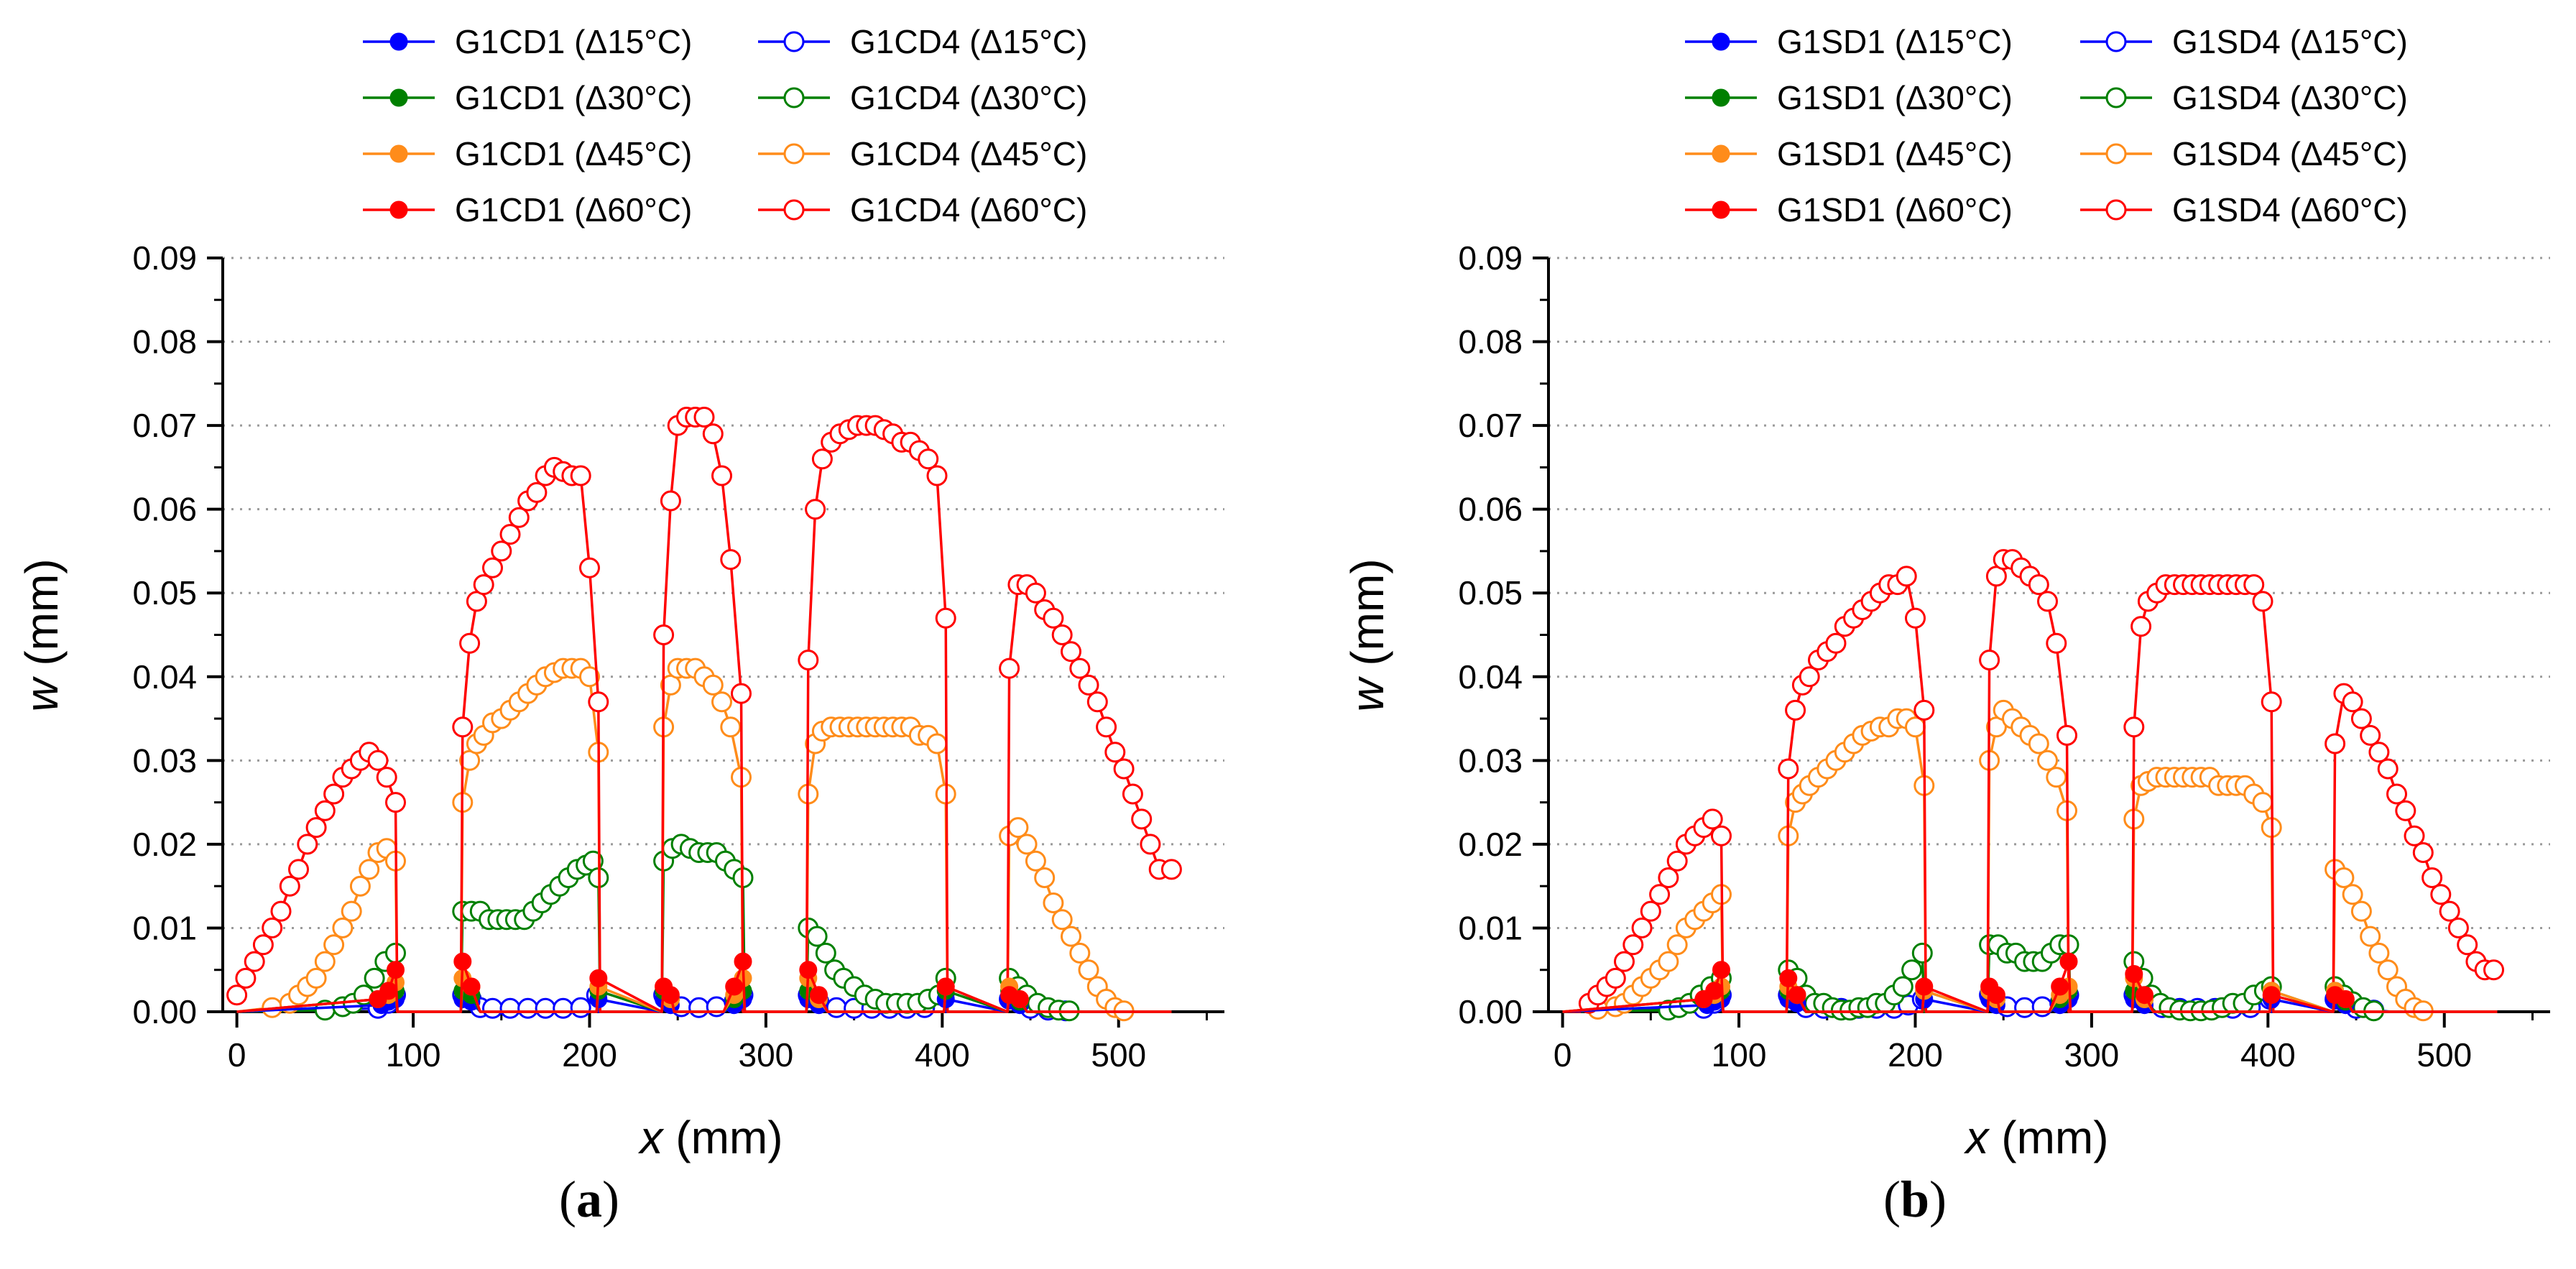 Image resolution: width=2576 pixels, height=1269 pixels. What do you see at coordinates (922, 41) in the screenshot?
I see `legend-entry: G1CD4 (Δ15°C)` at bounding box center [922, 41].